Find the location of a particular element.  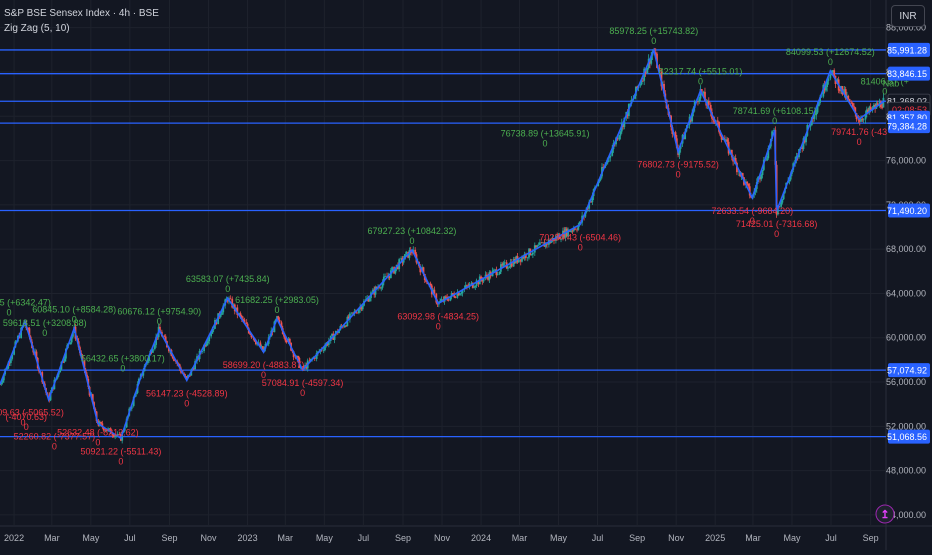

x-tick-label: Jul is located at coordinates (130, 538).